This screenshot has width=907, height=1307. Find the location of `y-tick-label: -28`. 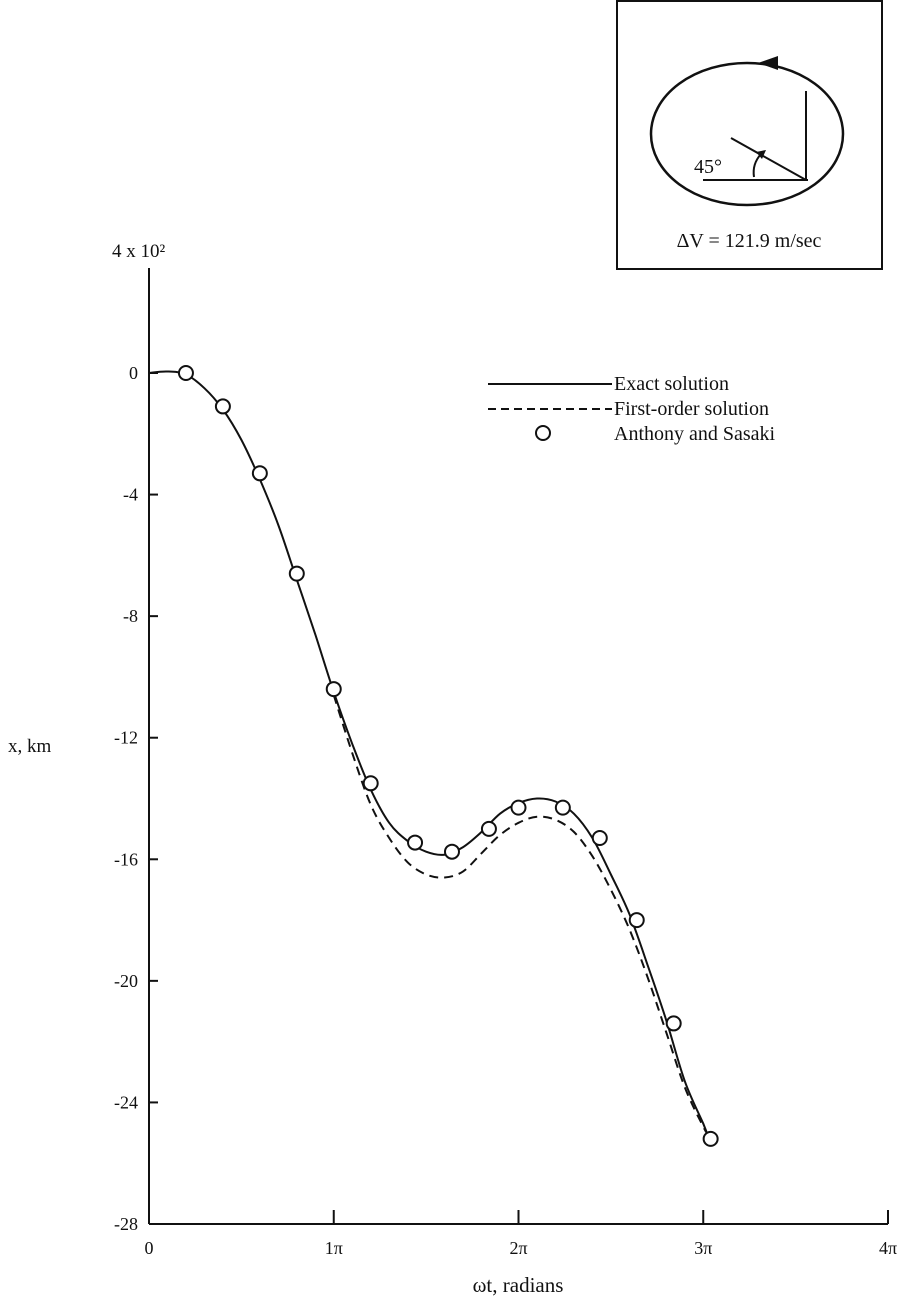

y-tick-label: -28 is located at coordinates (126, 1224).